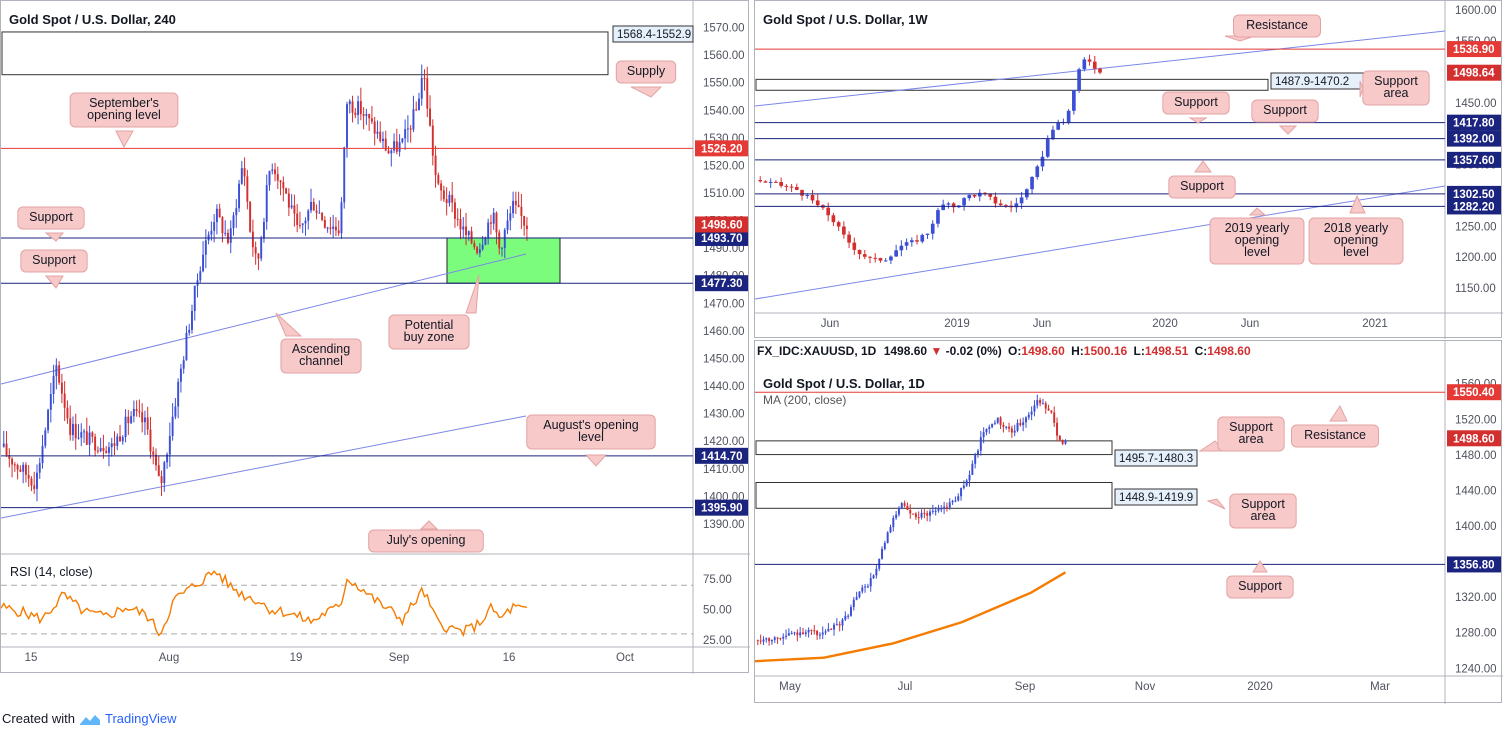 This screenshot has width=1506, height=734. What do you see at coordinates (399, 658) in the screenshot?
I see `x-tick-label: Sep` at bounding box center [399, 658].